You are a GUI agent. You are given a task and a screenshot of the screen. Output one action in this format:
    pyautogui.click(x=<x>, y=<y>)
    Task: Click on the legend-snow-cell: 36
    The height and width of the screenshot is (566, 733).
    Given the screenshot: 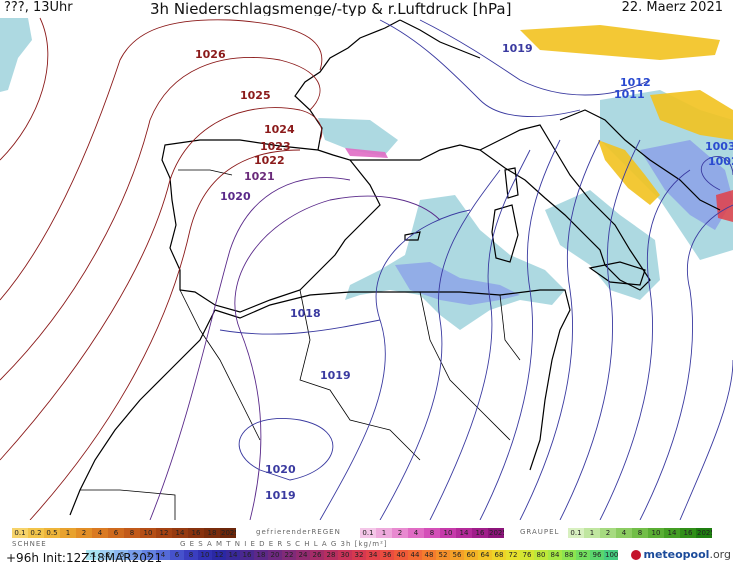 What is the action you would take?
    pyautogui.click(x=387, y=555)
    